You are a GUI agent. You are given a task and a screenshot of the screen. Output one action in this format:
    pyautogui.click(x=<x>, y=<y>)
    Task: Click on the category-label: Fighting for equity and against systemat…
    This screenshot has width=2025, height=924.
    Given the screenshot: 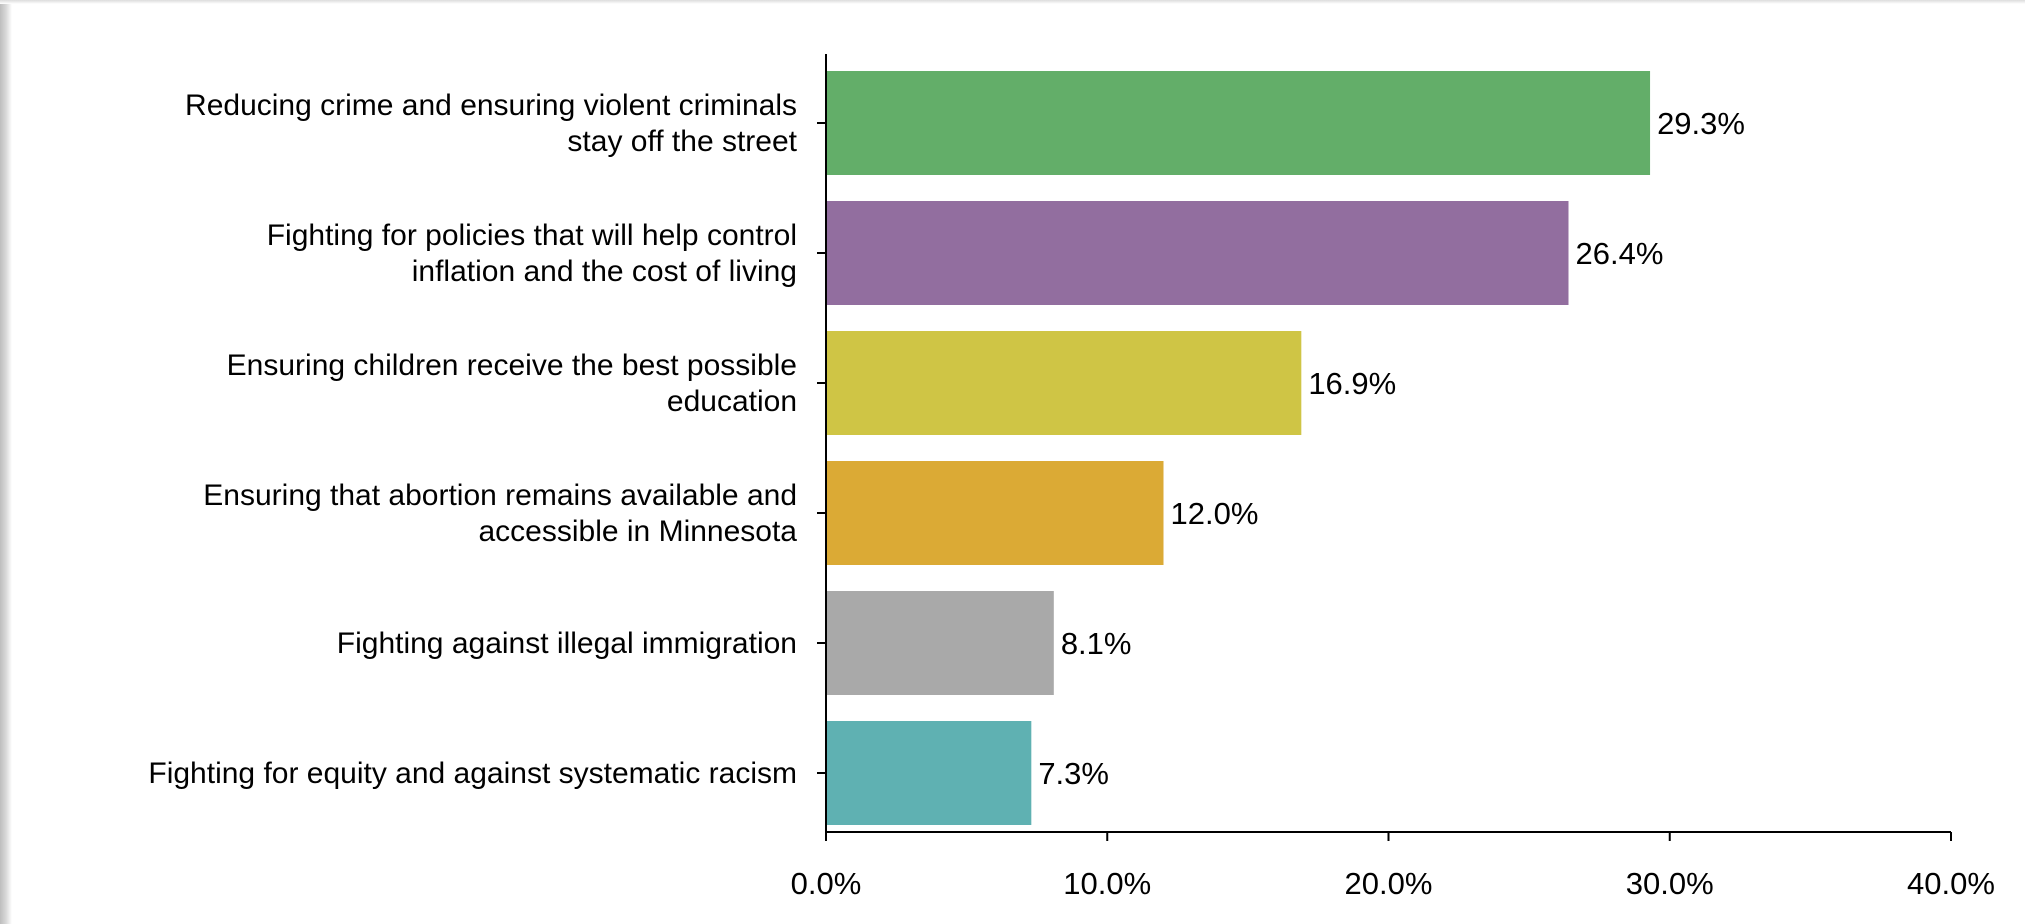 What is the action you would take?
    pyautogui.click(x=472, y=773)
    